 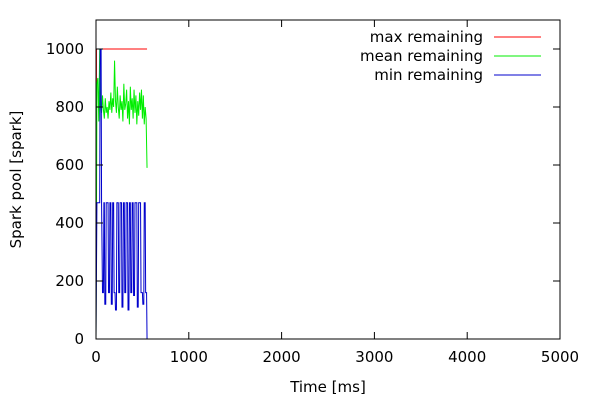 What do you see at coordinates (69, 165) in the screenshot?
I see `y-tick-label: 600` at bounding box center [69, 165].